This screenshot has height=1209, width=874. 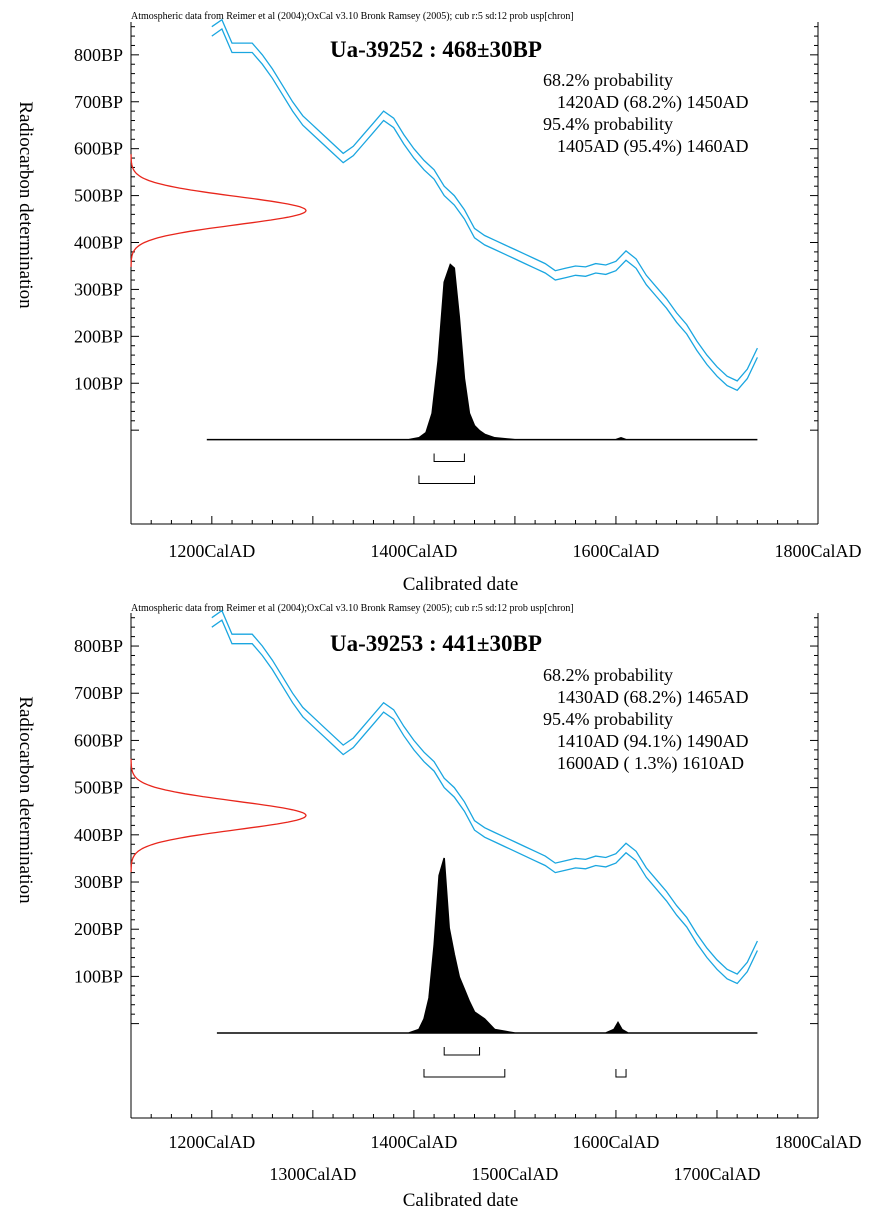 I want to click on sample-title: Ua-39253 : 441±30BP, so click(x=436, y=643).